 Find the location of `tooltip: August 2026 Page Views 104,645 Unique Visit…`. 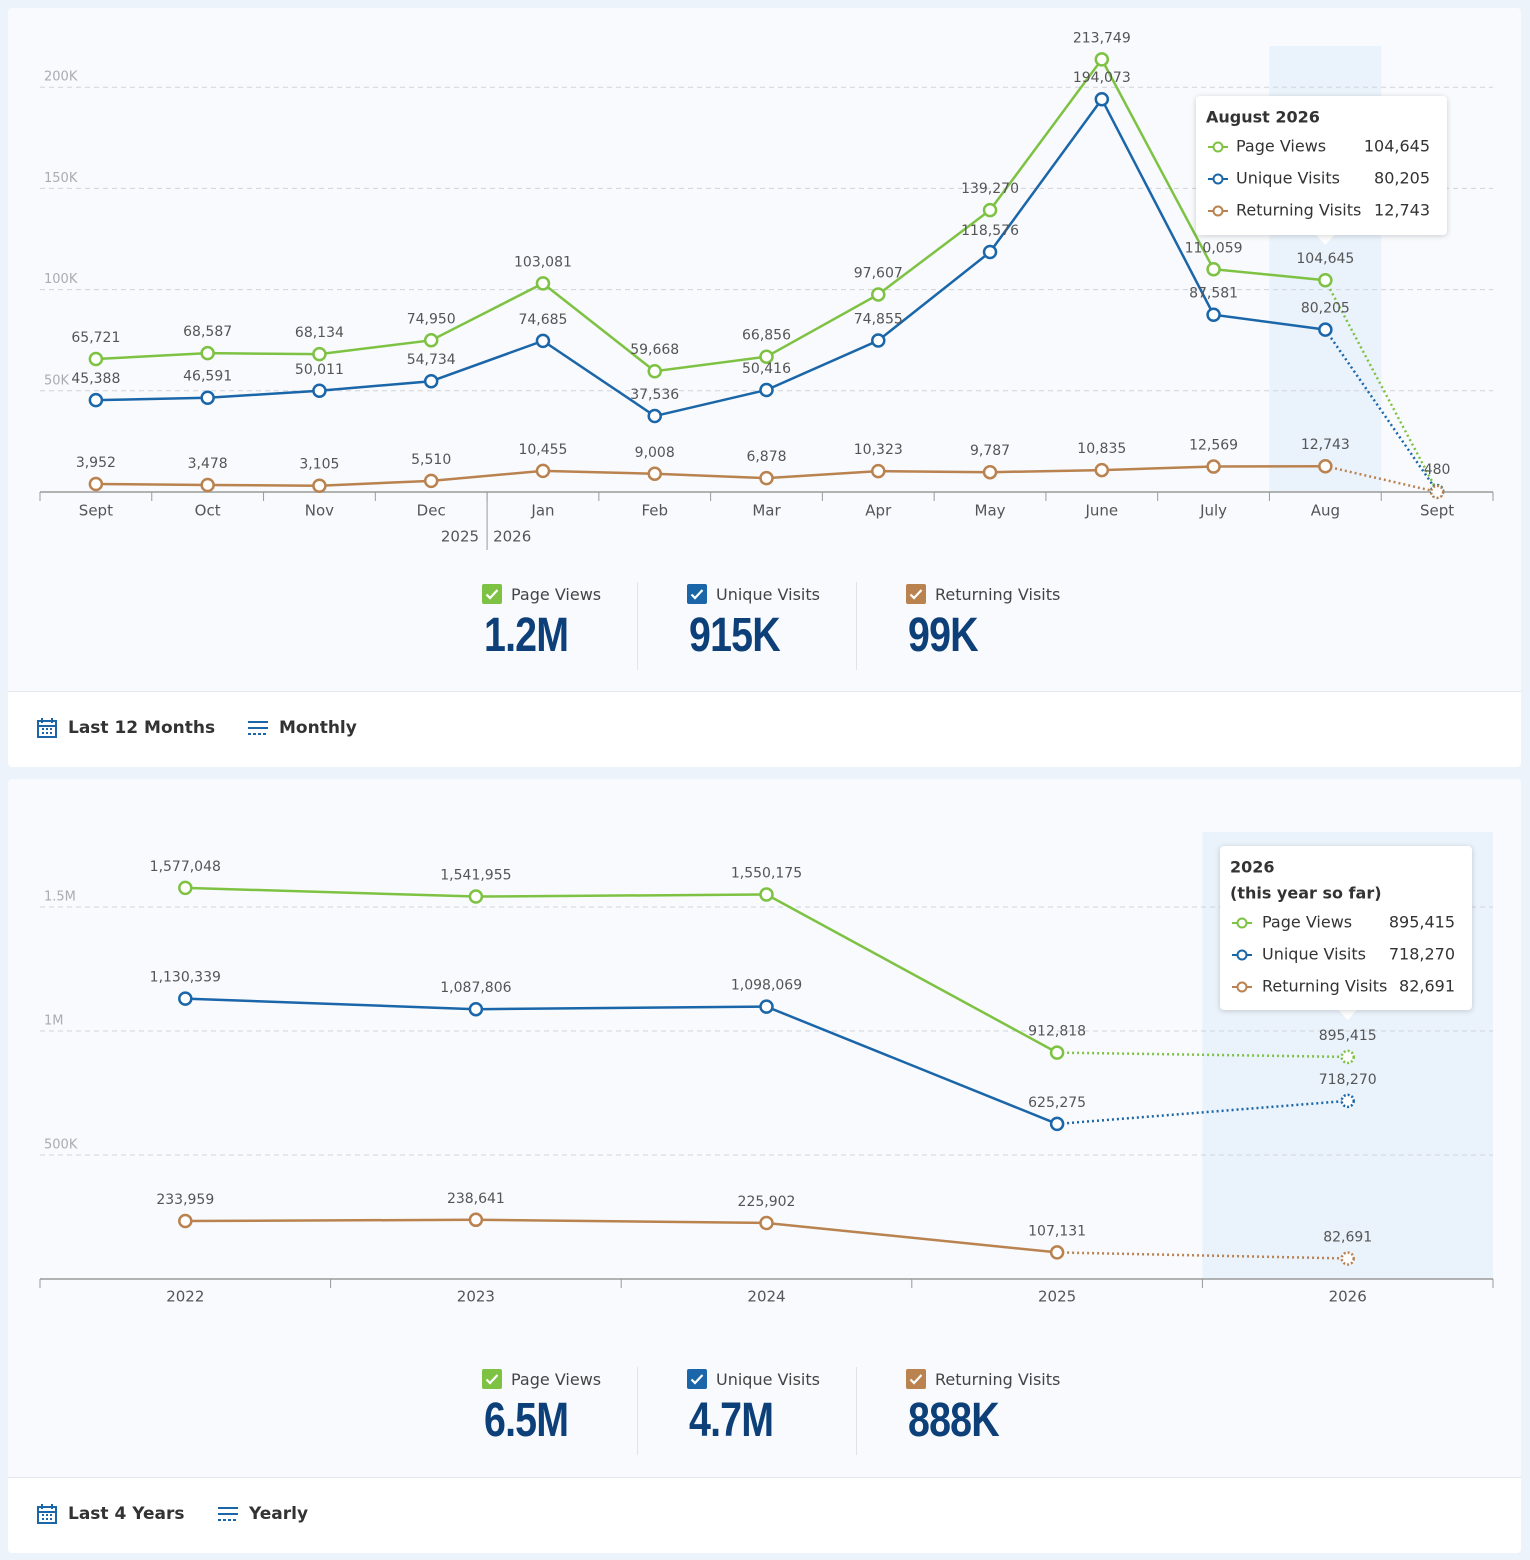

tooltip: August 2026 Page Views 104,645 Unique Visit… is located at coordinates (1321, 165).